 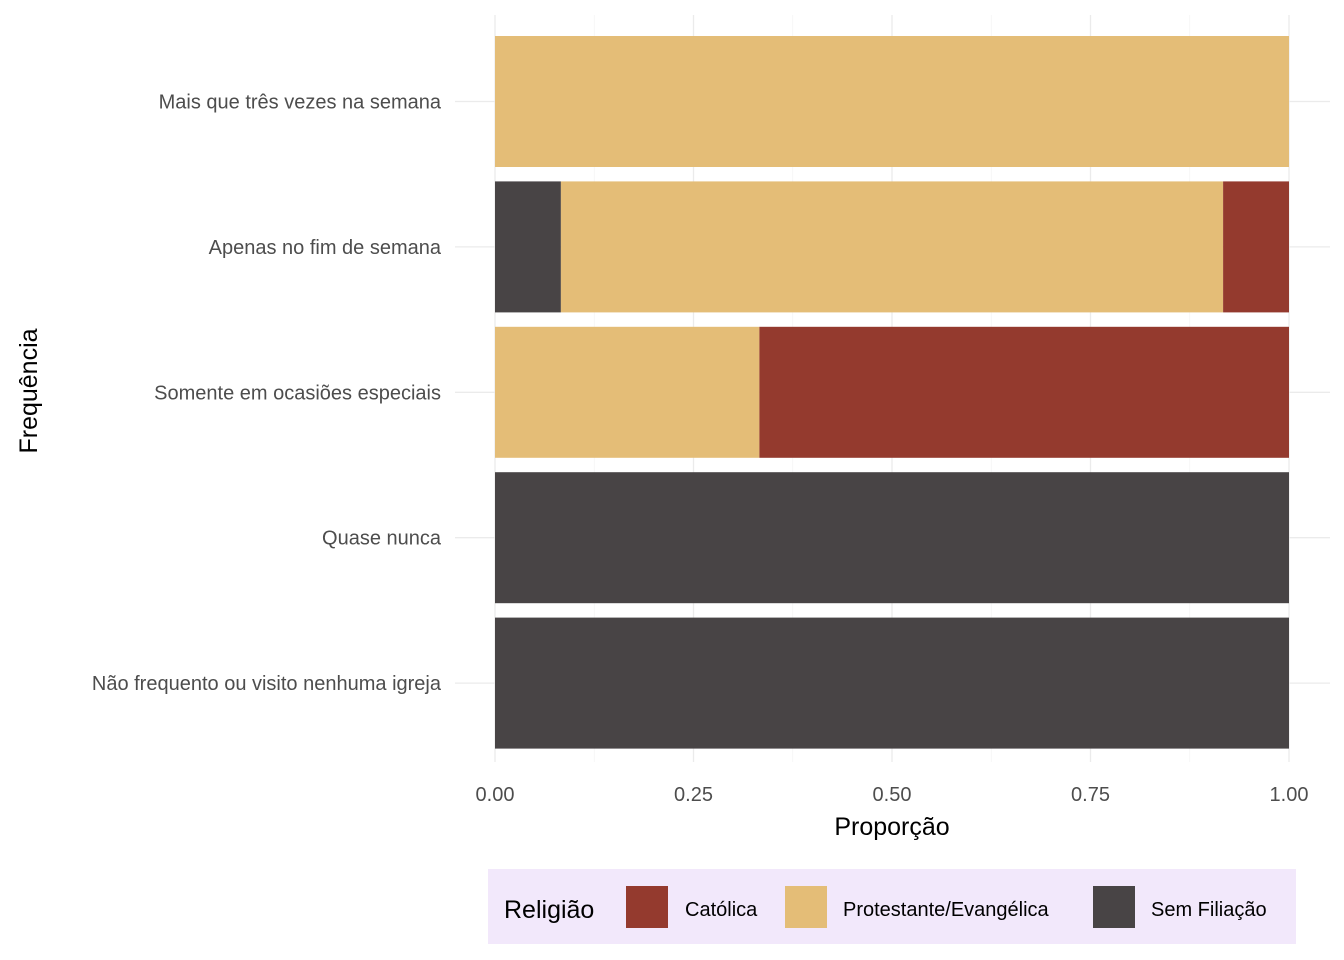 What do you see at coordinates (297, 393) in the screenshot?
I see `y-tick-label: Somente em ocasiões especiais` at bounding box center [297, 393].